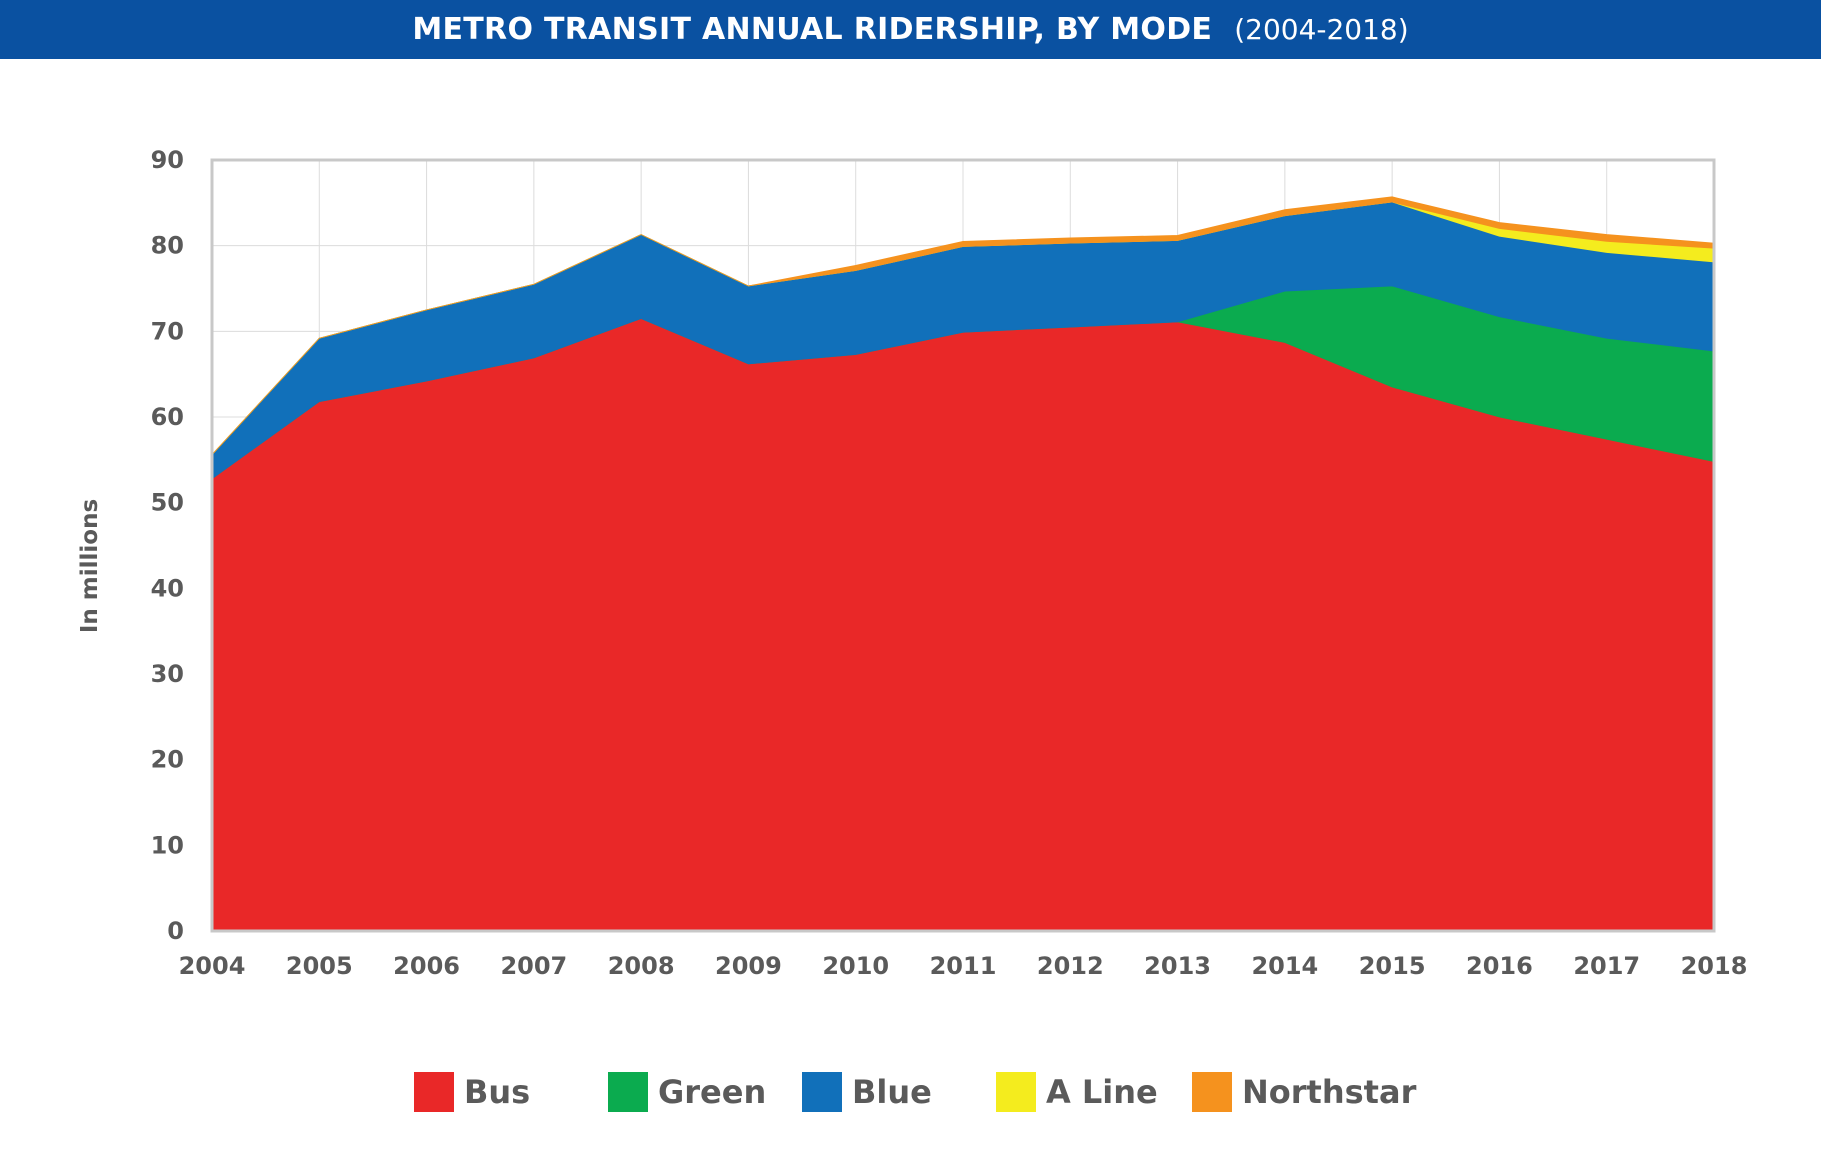  What do you see at coordinates (167, 331) in the screenshot?
I see `y-tick-label: 70` at bounding box center [167, 331].